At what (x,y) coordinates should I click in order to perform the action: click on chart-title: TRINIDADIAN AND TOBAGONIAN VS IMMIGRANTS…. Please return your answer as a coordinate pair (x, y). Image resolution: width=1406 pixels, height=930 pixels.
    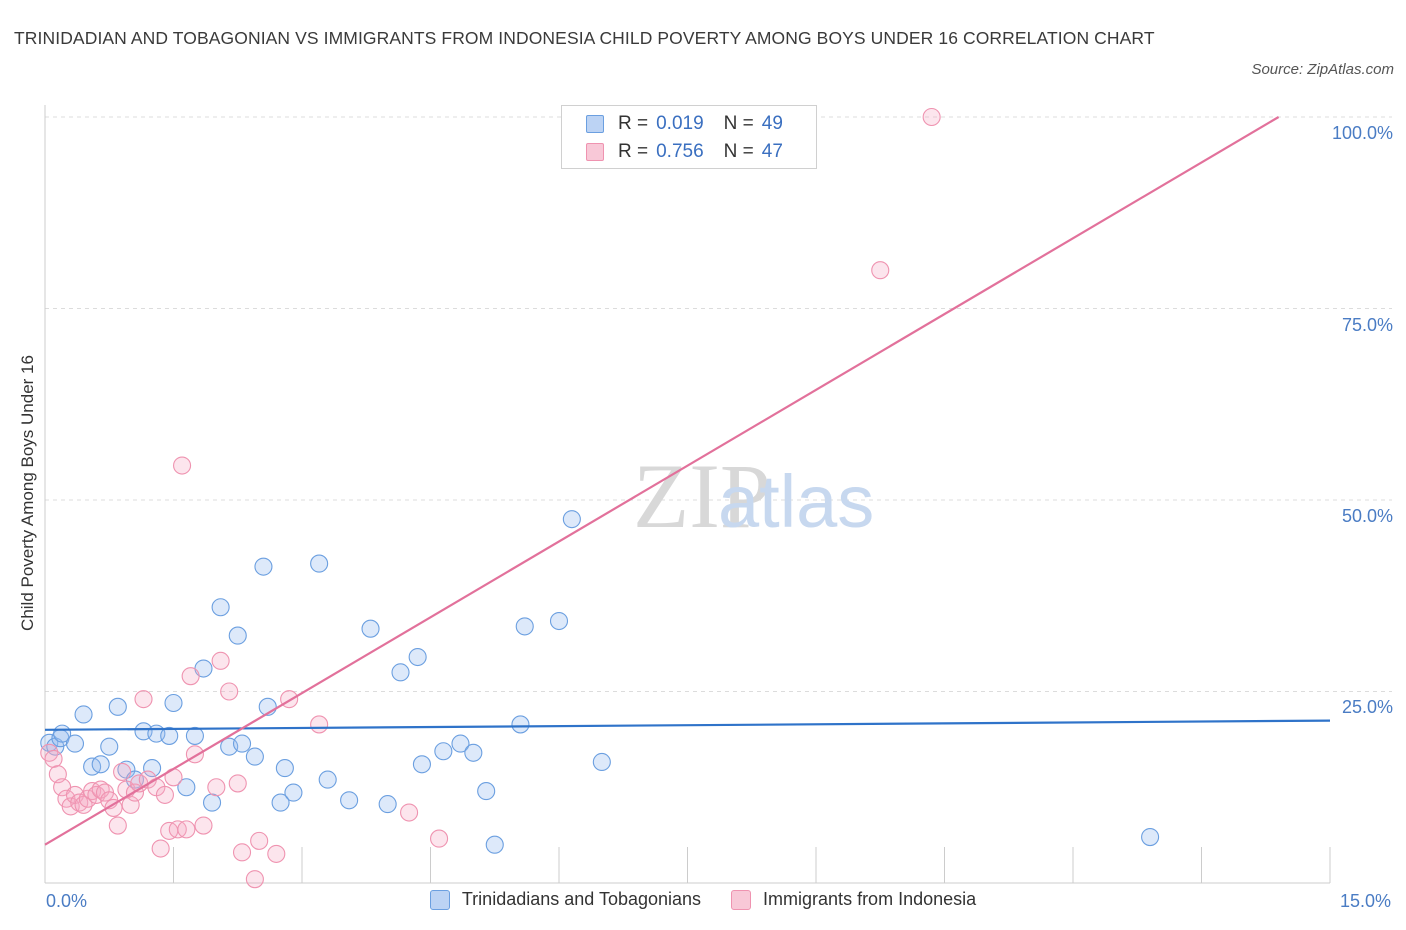
    Looking at the image, I should click on (584, 38).